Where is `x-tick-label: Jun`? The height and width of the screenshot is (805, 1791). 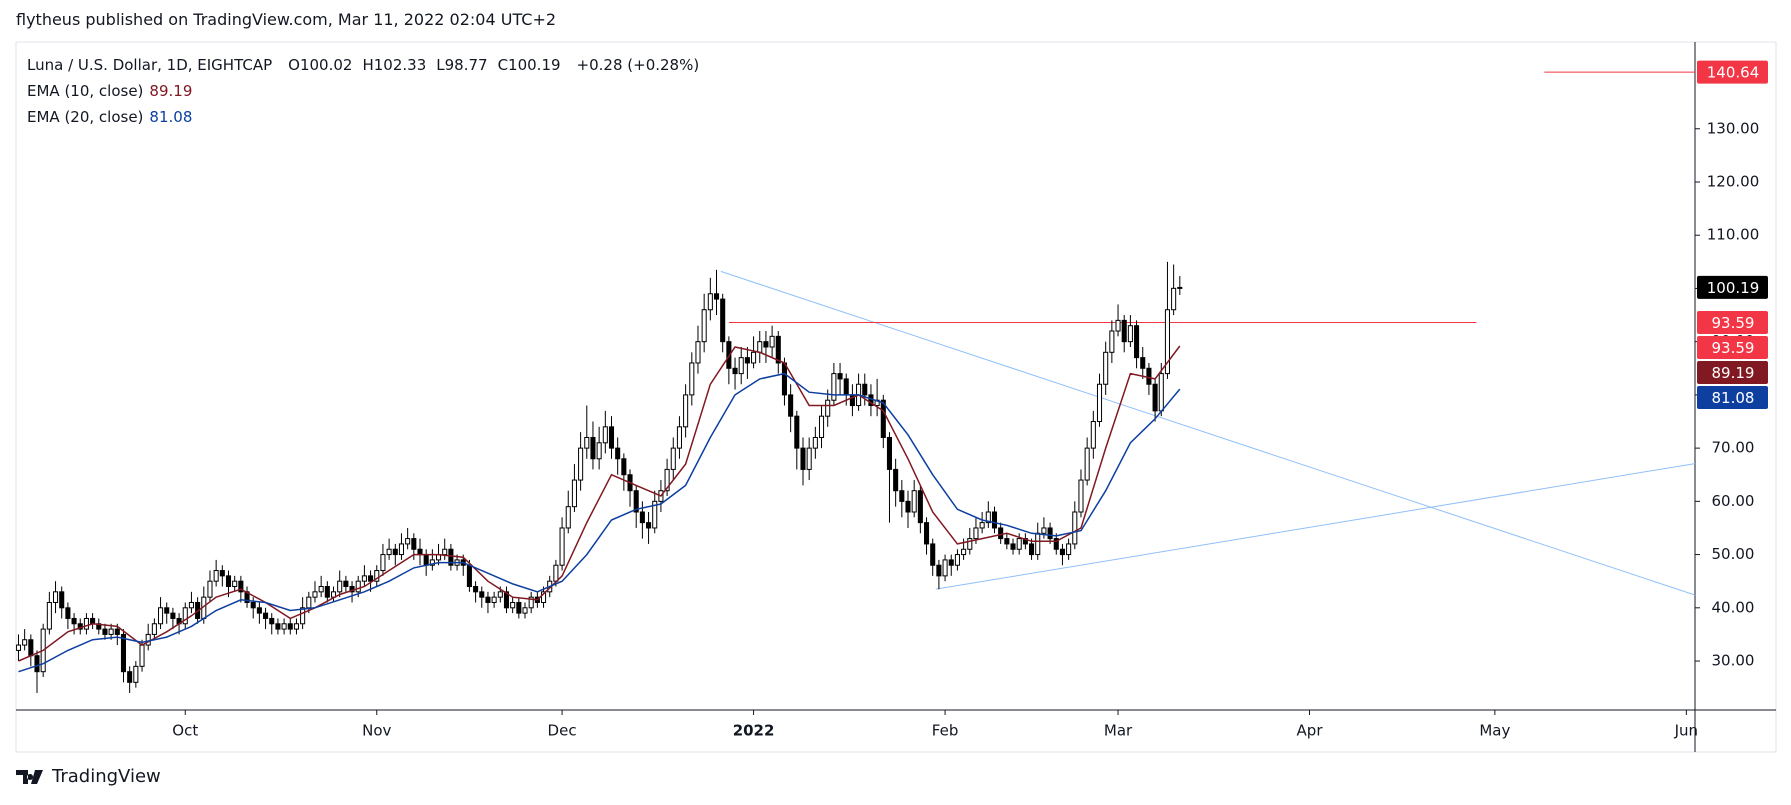 x-tick-label: Jun is located at coordinates (1686, 731).